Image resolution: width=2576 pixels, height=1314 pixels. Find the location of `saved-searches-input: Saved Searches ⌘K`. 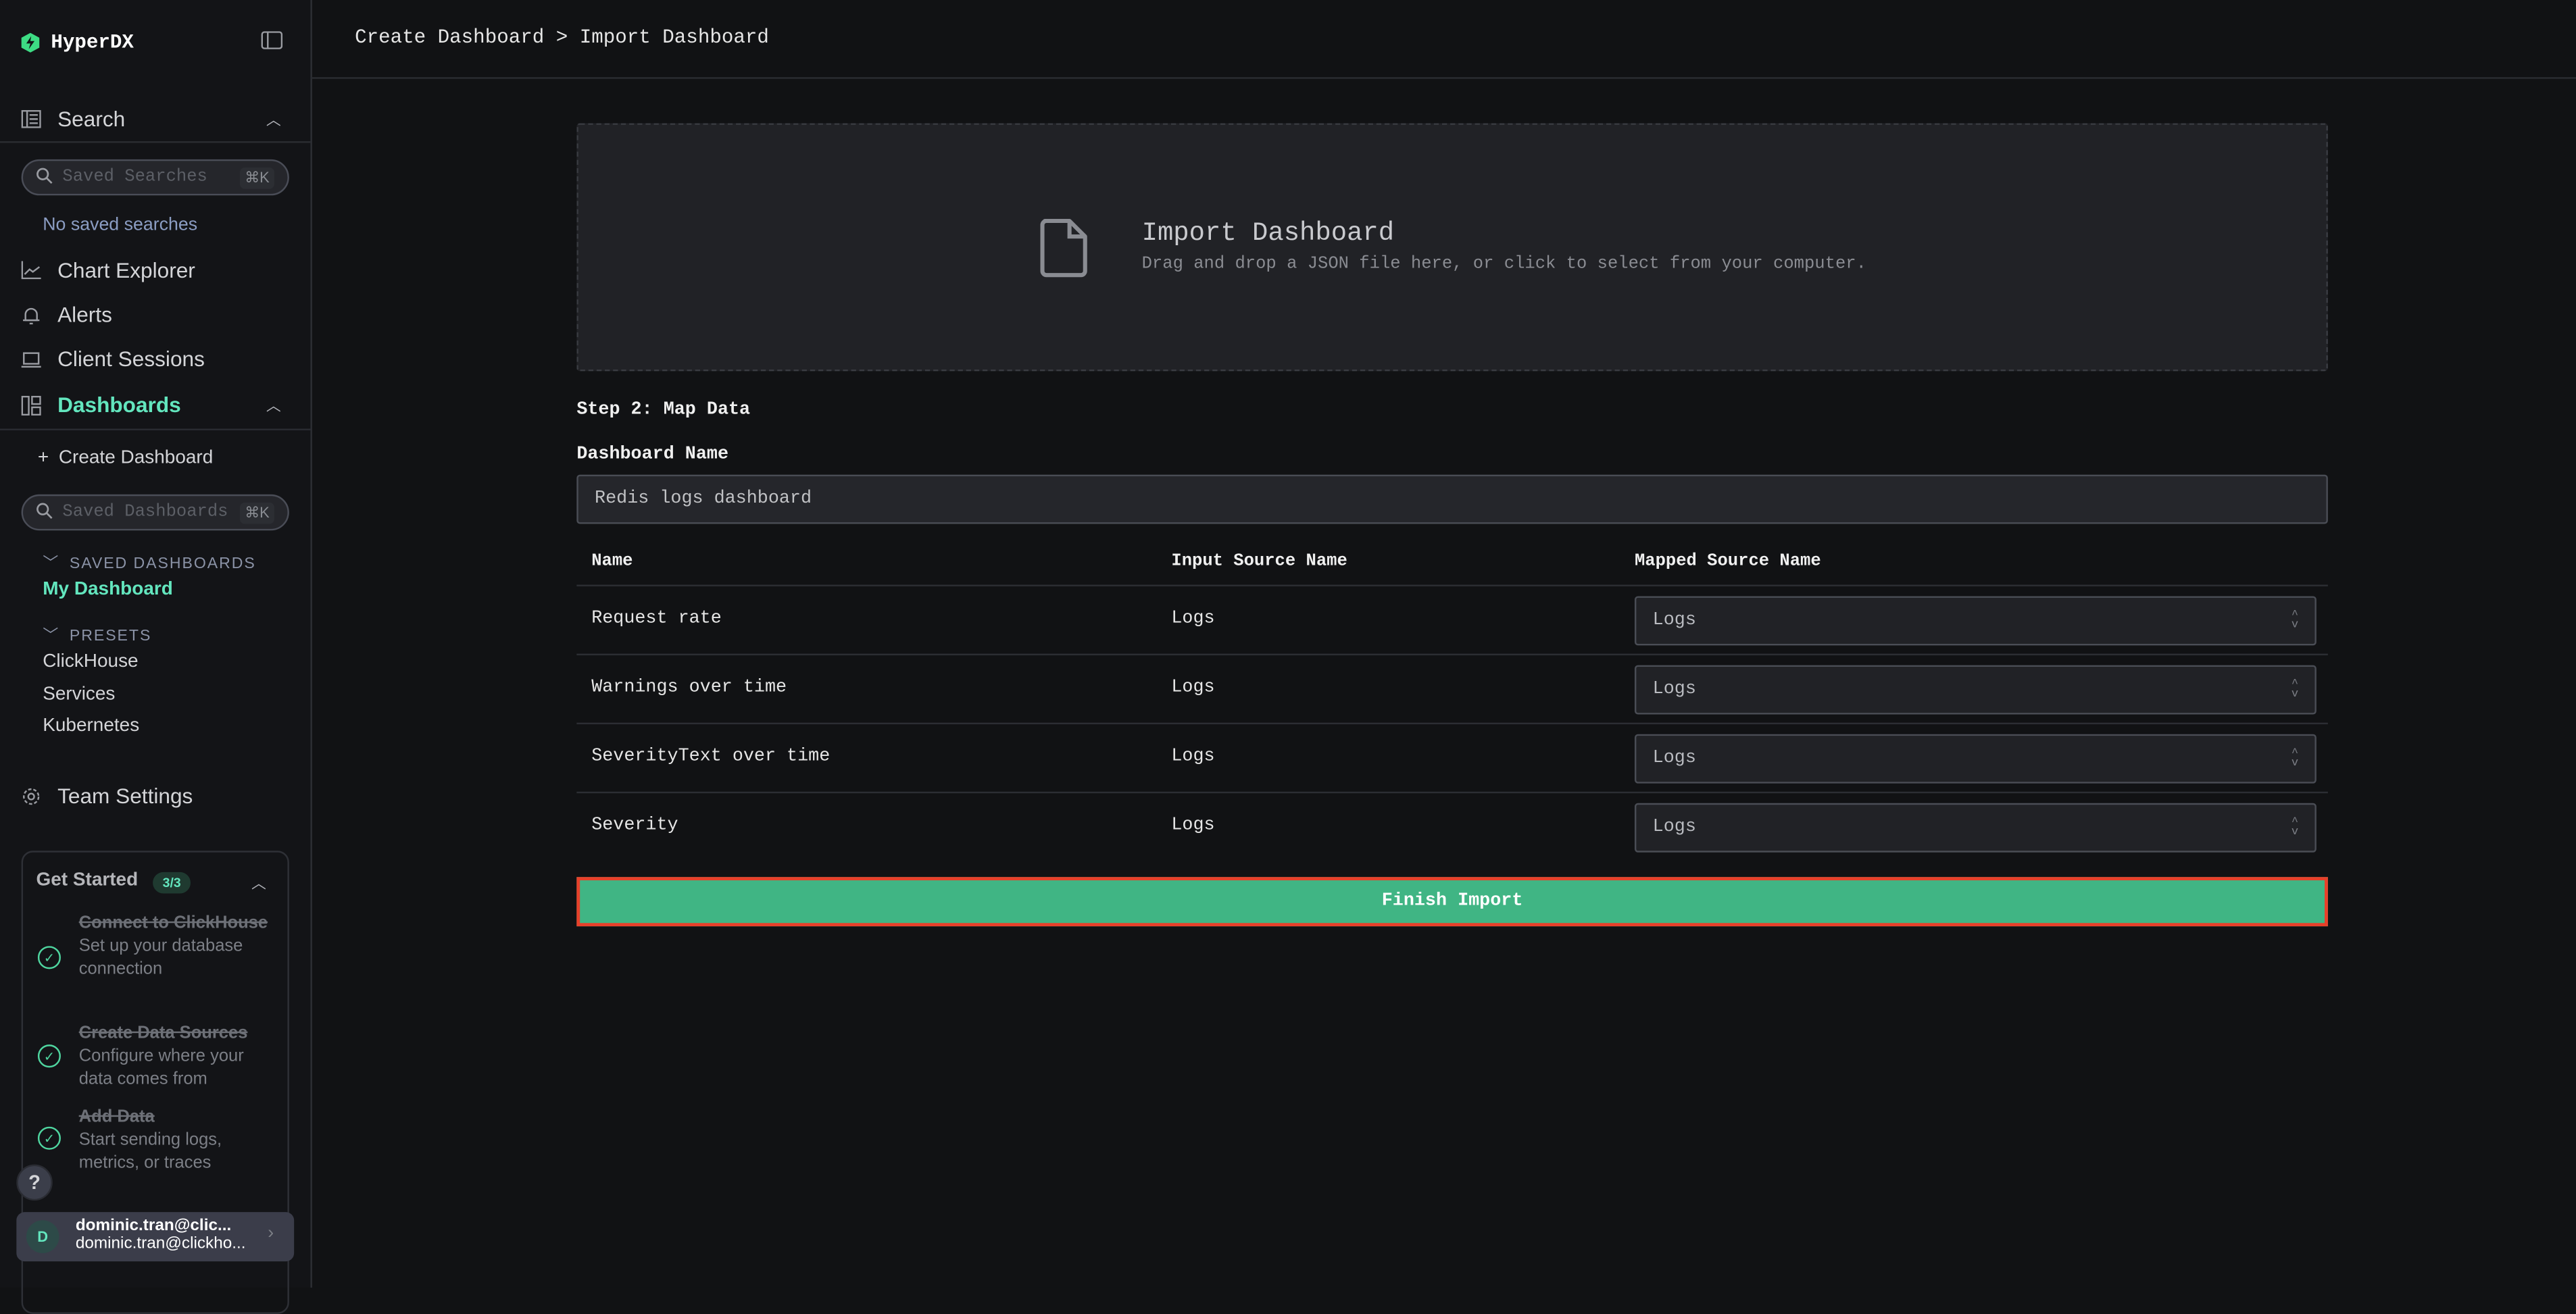

saved-searches-input: Saved Searches ⌘K is located at coordinates (155, 177).